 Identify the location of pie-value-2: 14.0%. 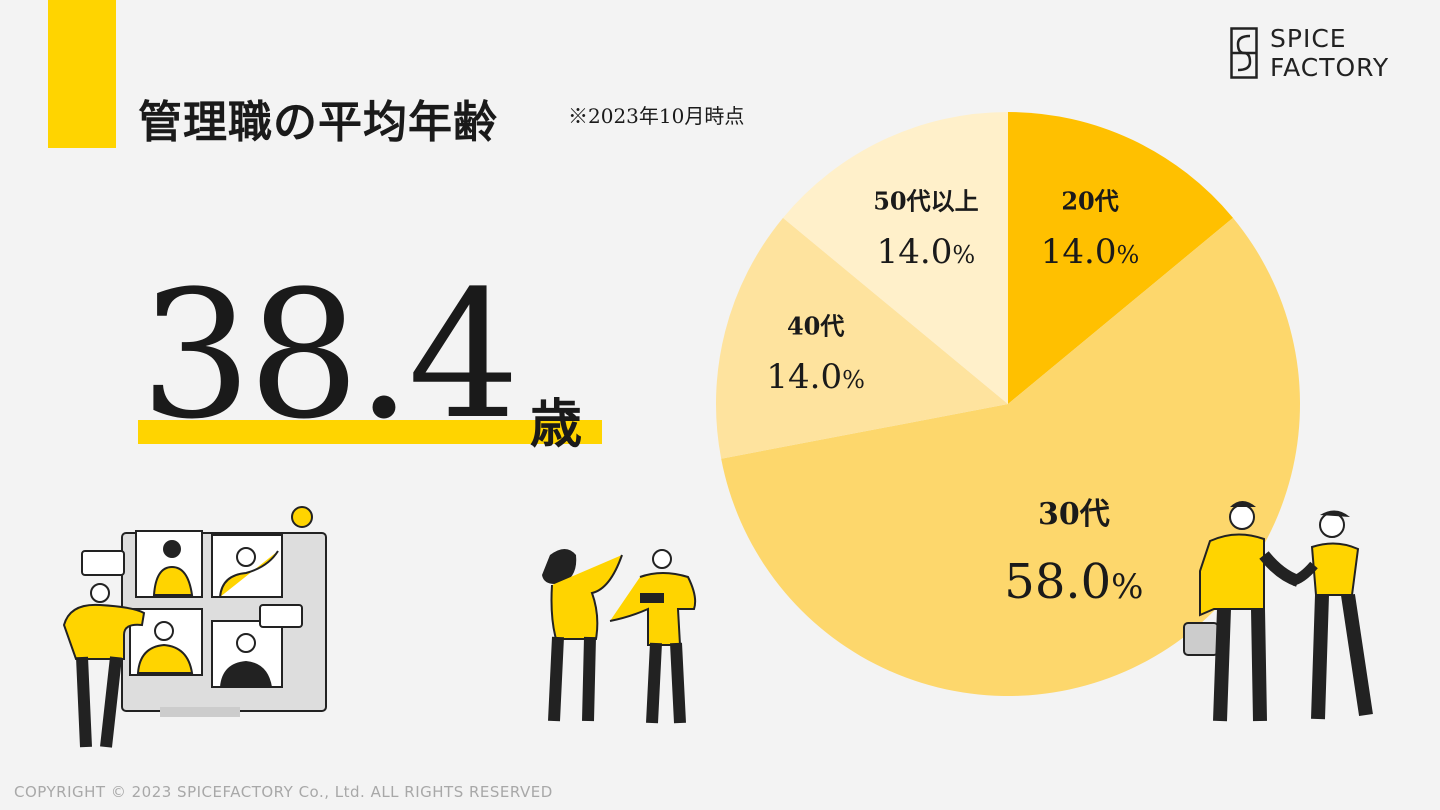
(815, 377).